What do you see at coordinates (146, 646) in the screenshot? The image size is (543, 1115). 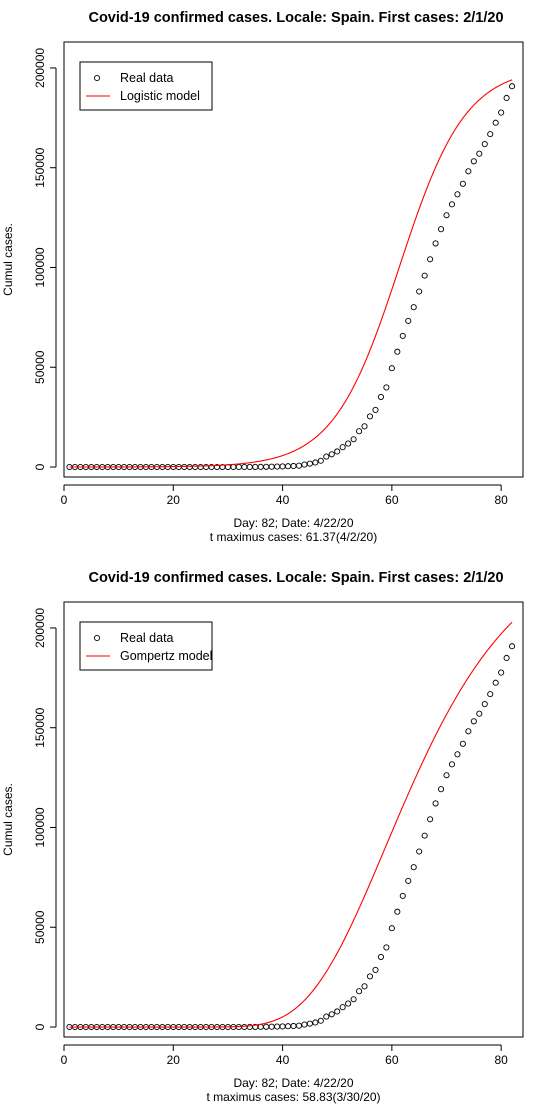 I see `legend: Real data Gompertz model` at bounding box center [146, 646].